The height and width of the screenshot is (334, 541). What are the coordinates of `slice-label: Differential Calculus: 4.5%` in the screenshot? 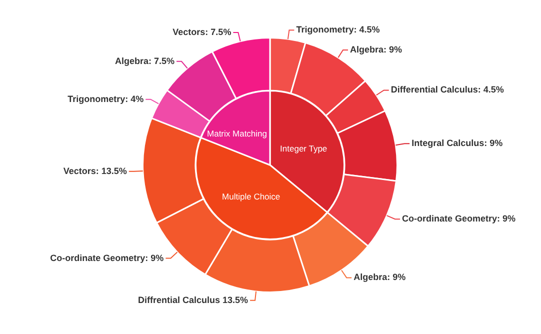 It's located at (447, 89).